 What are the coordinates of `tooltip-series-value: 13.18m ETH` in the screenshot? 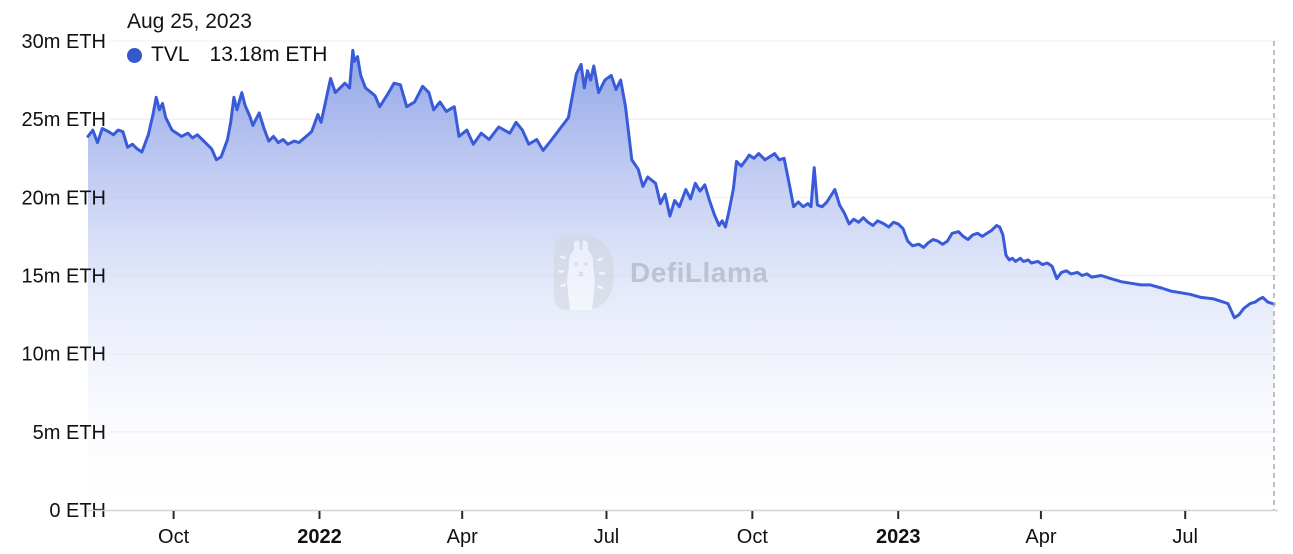 It's located at (268, 55).